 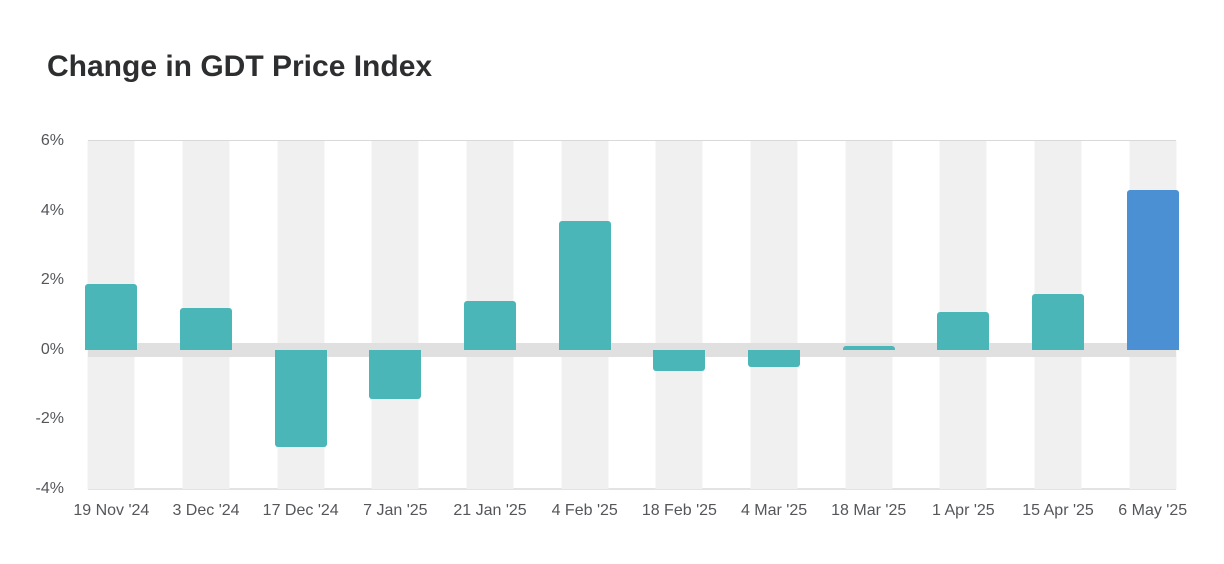 I want to click on x-axis-label: 6 May '25, so click(x=1153, y=510).